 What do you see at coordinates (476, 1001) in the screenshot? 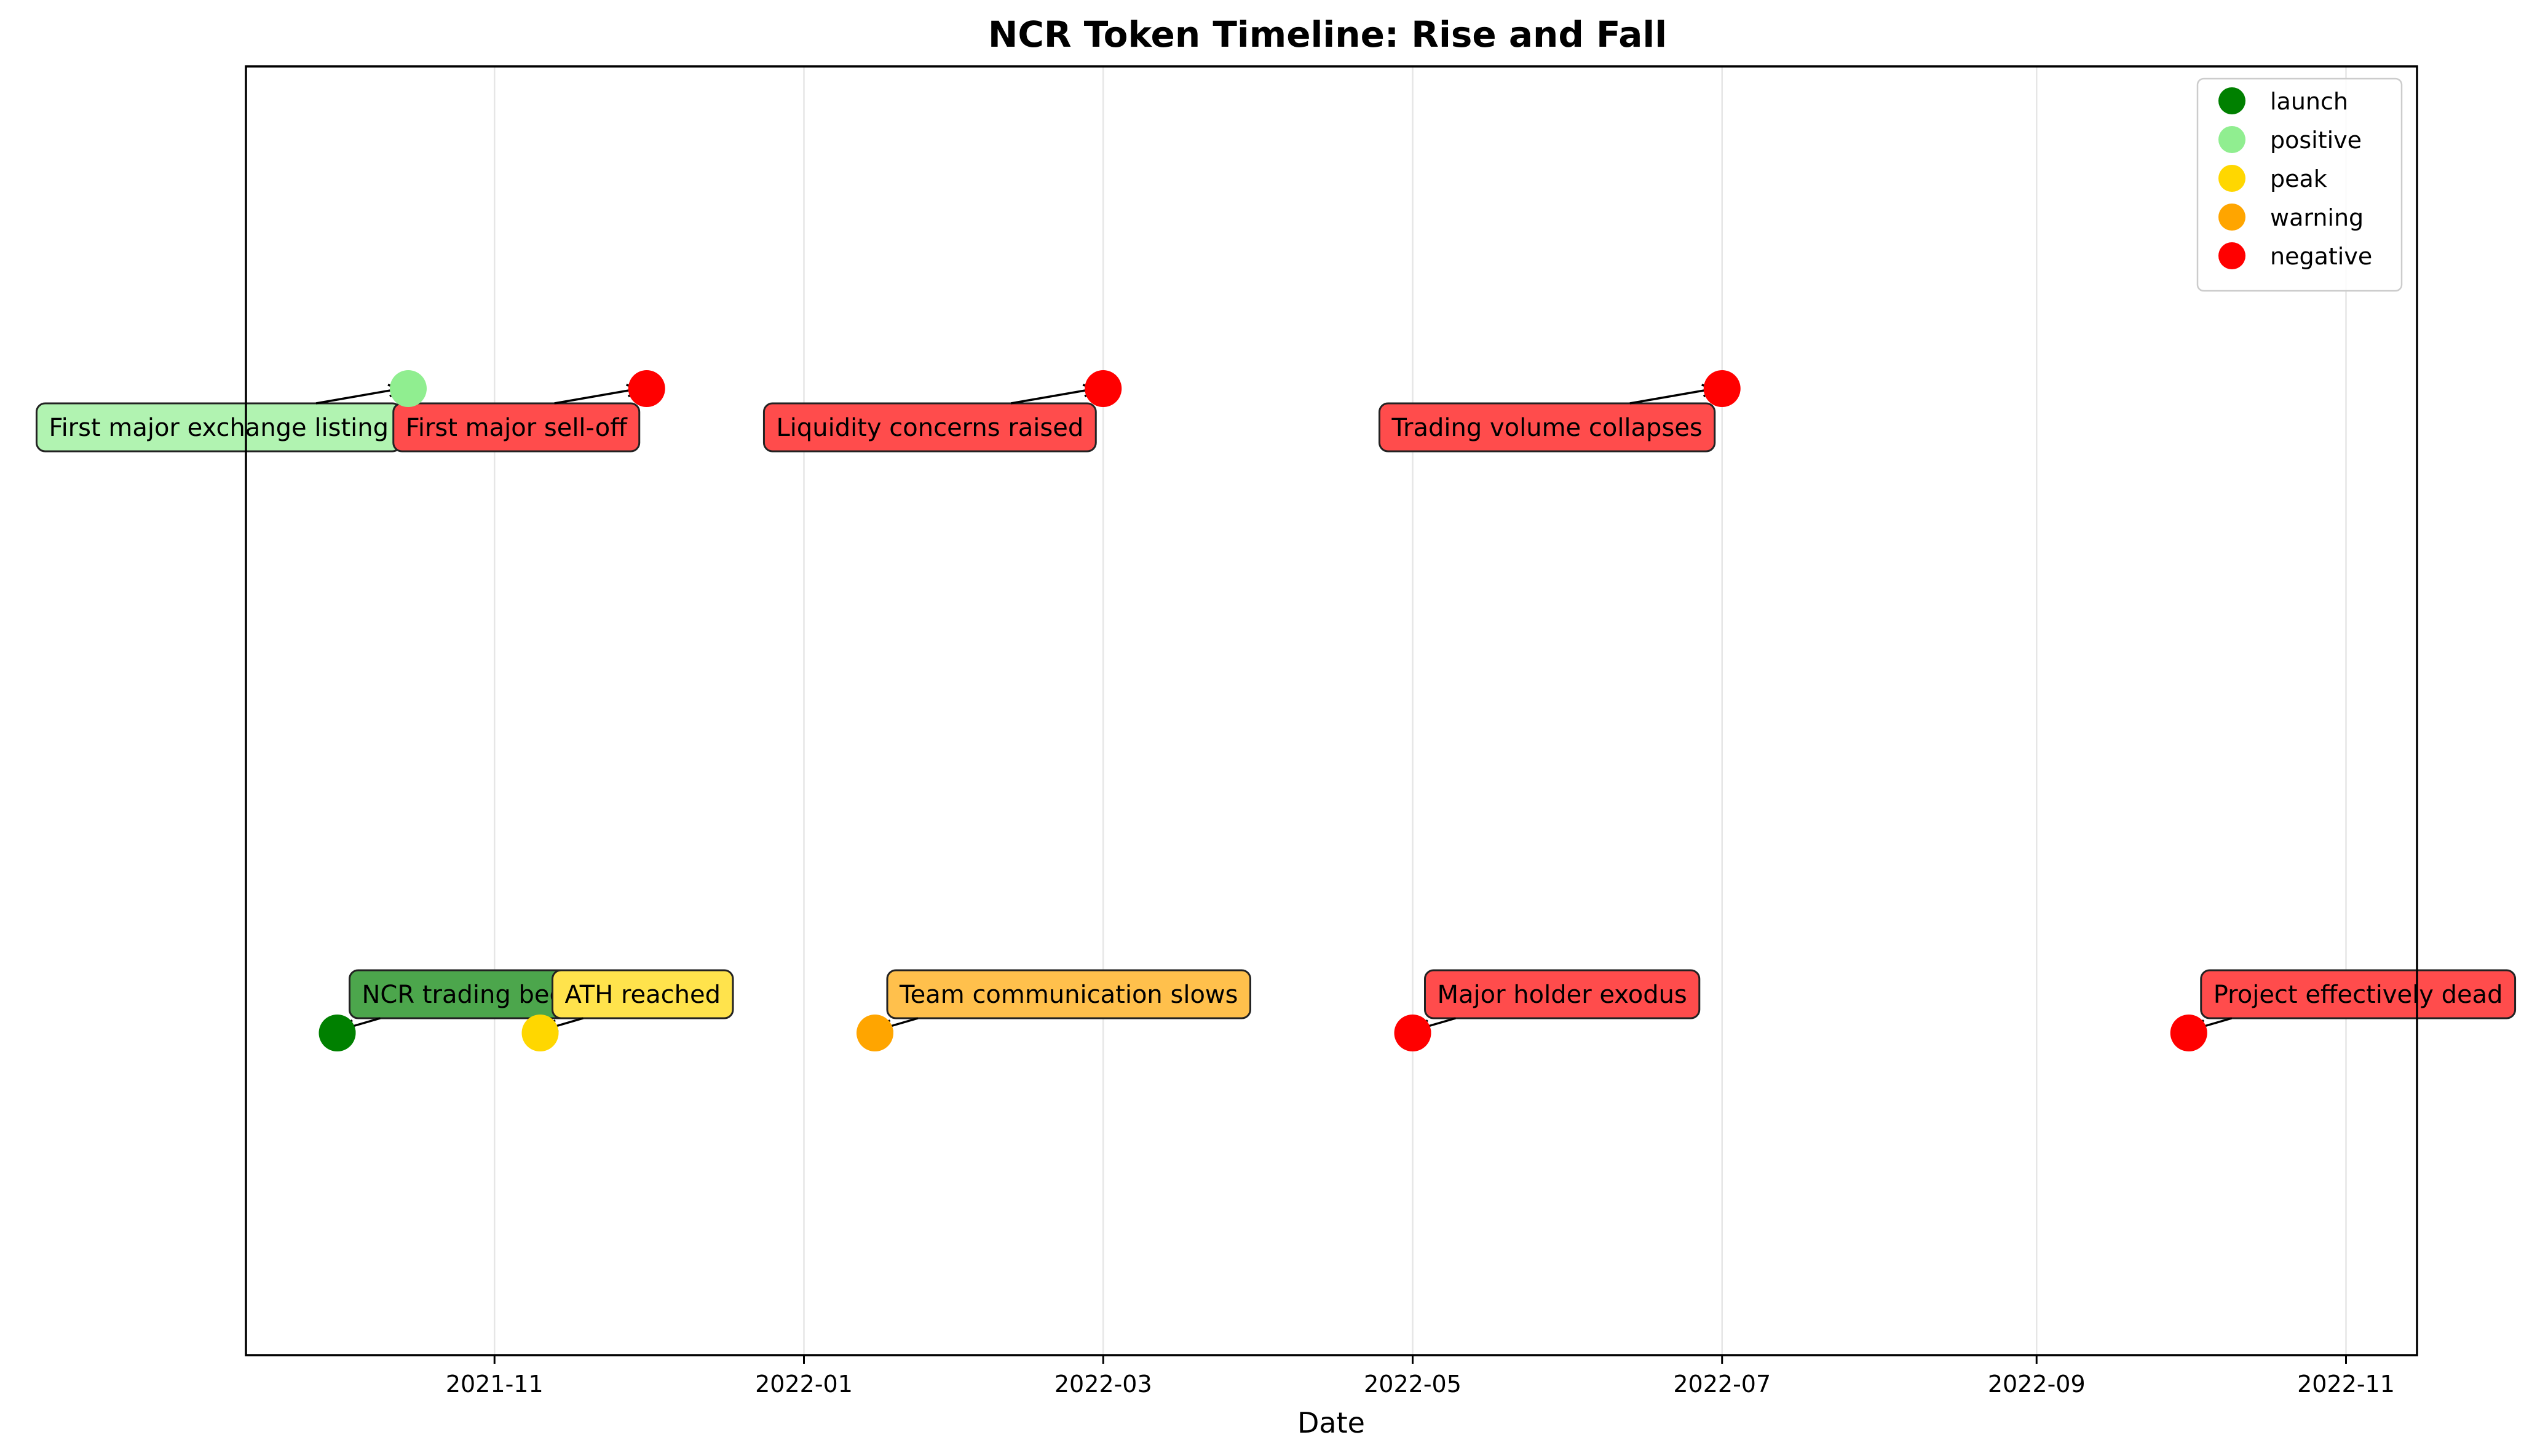
I see `event-annotation: NCR trading begins` at bounding box center [476, 1001].